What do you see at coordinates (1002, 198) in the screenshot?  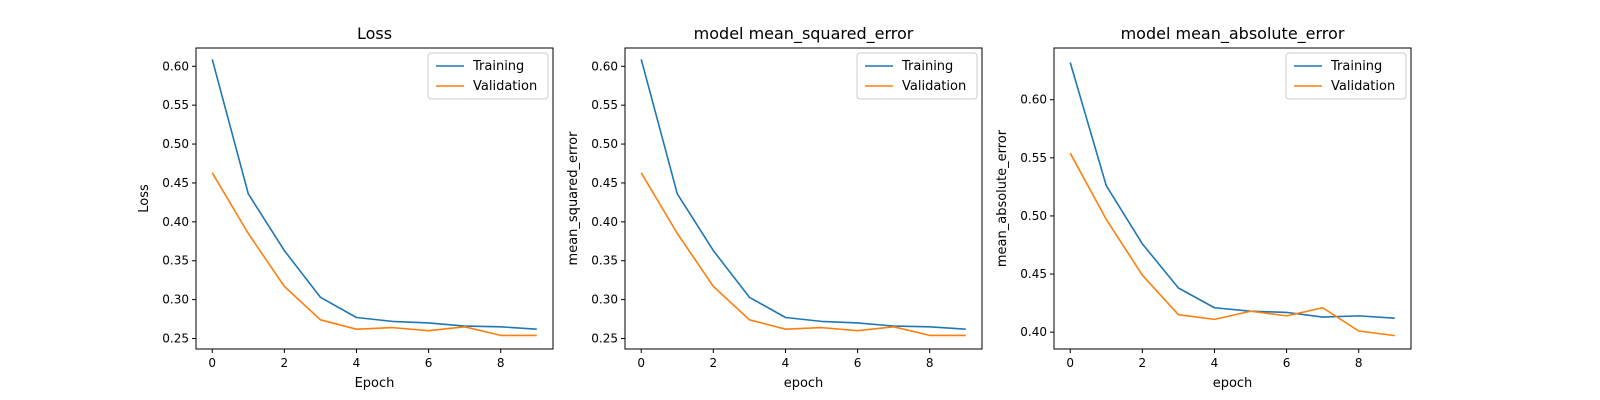 I see `y-axis-label: mean_absolute_error` at bounding box center [1002, 198].